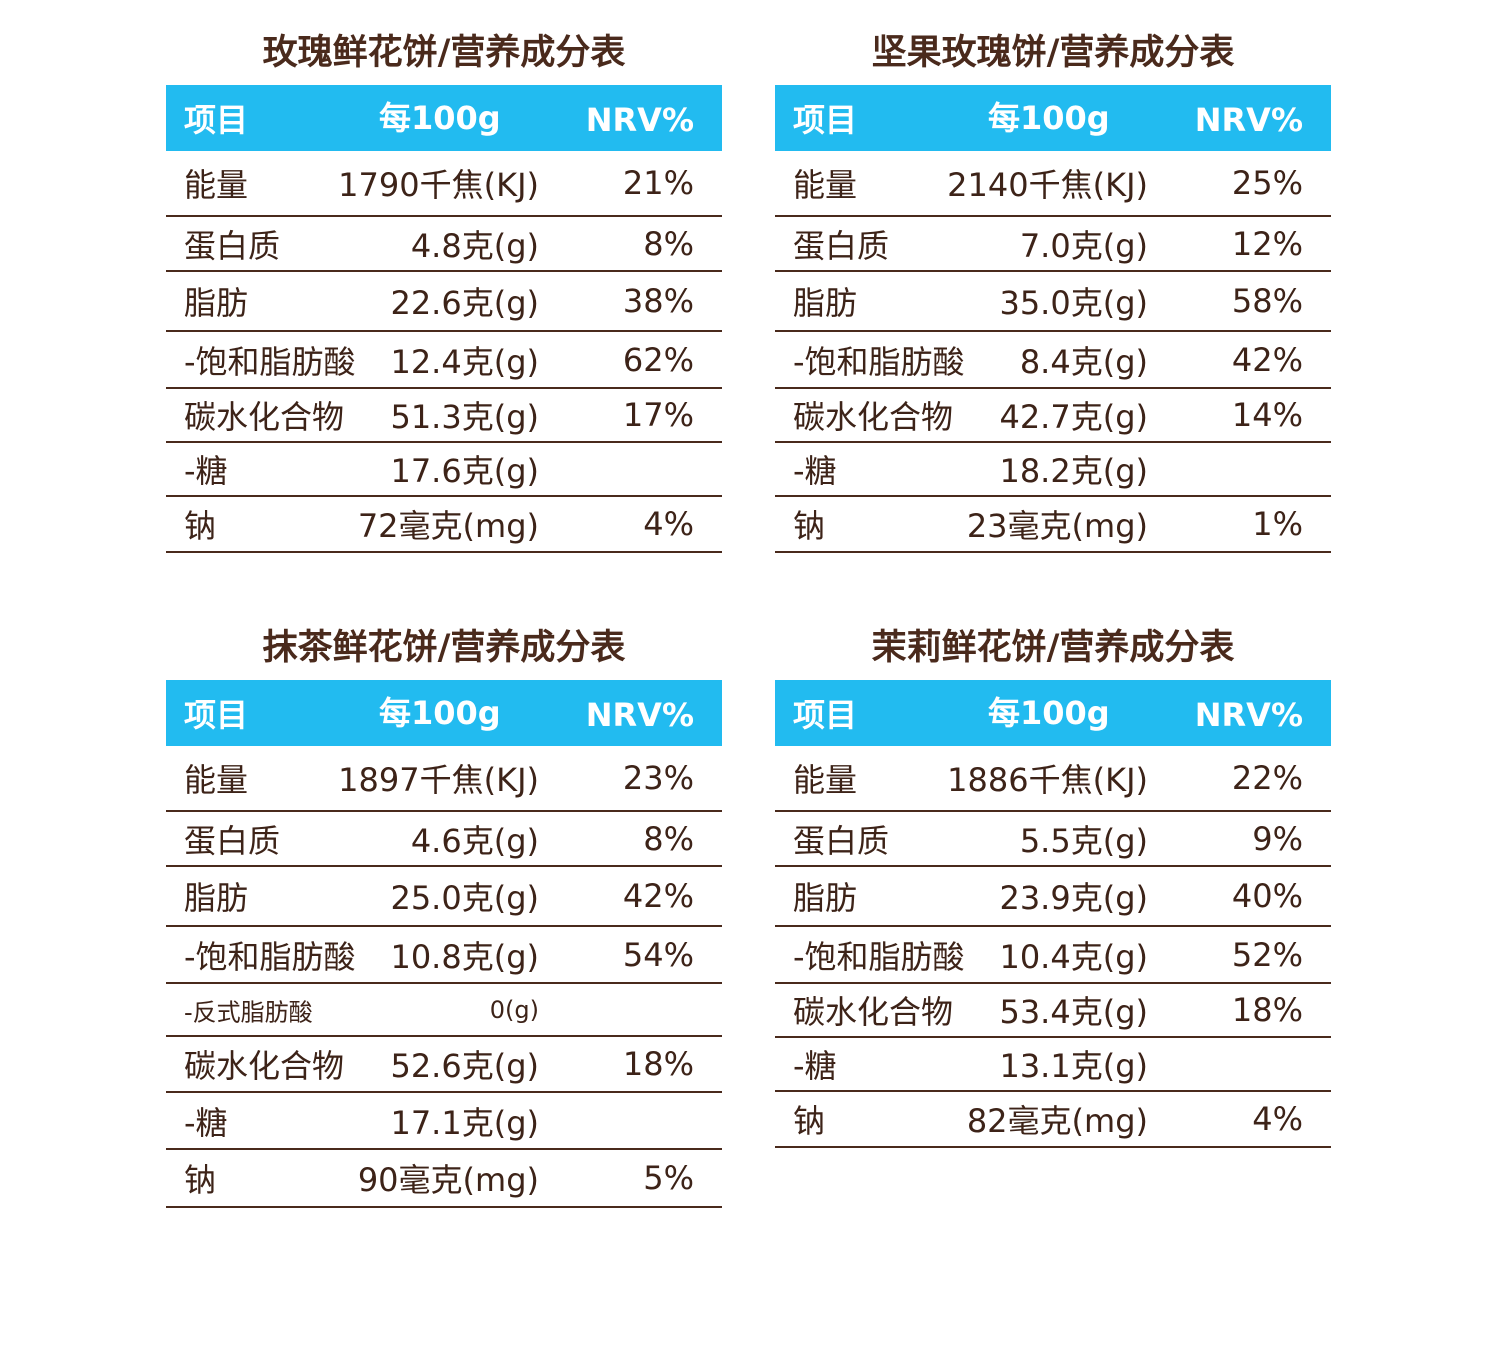 The image size is (1500, 1347). I want to click on row-amount: 4.6克(g), so click(474, 840).